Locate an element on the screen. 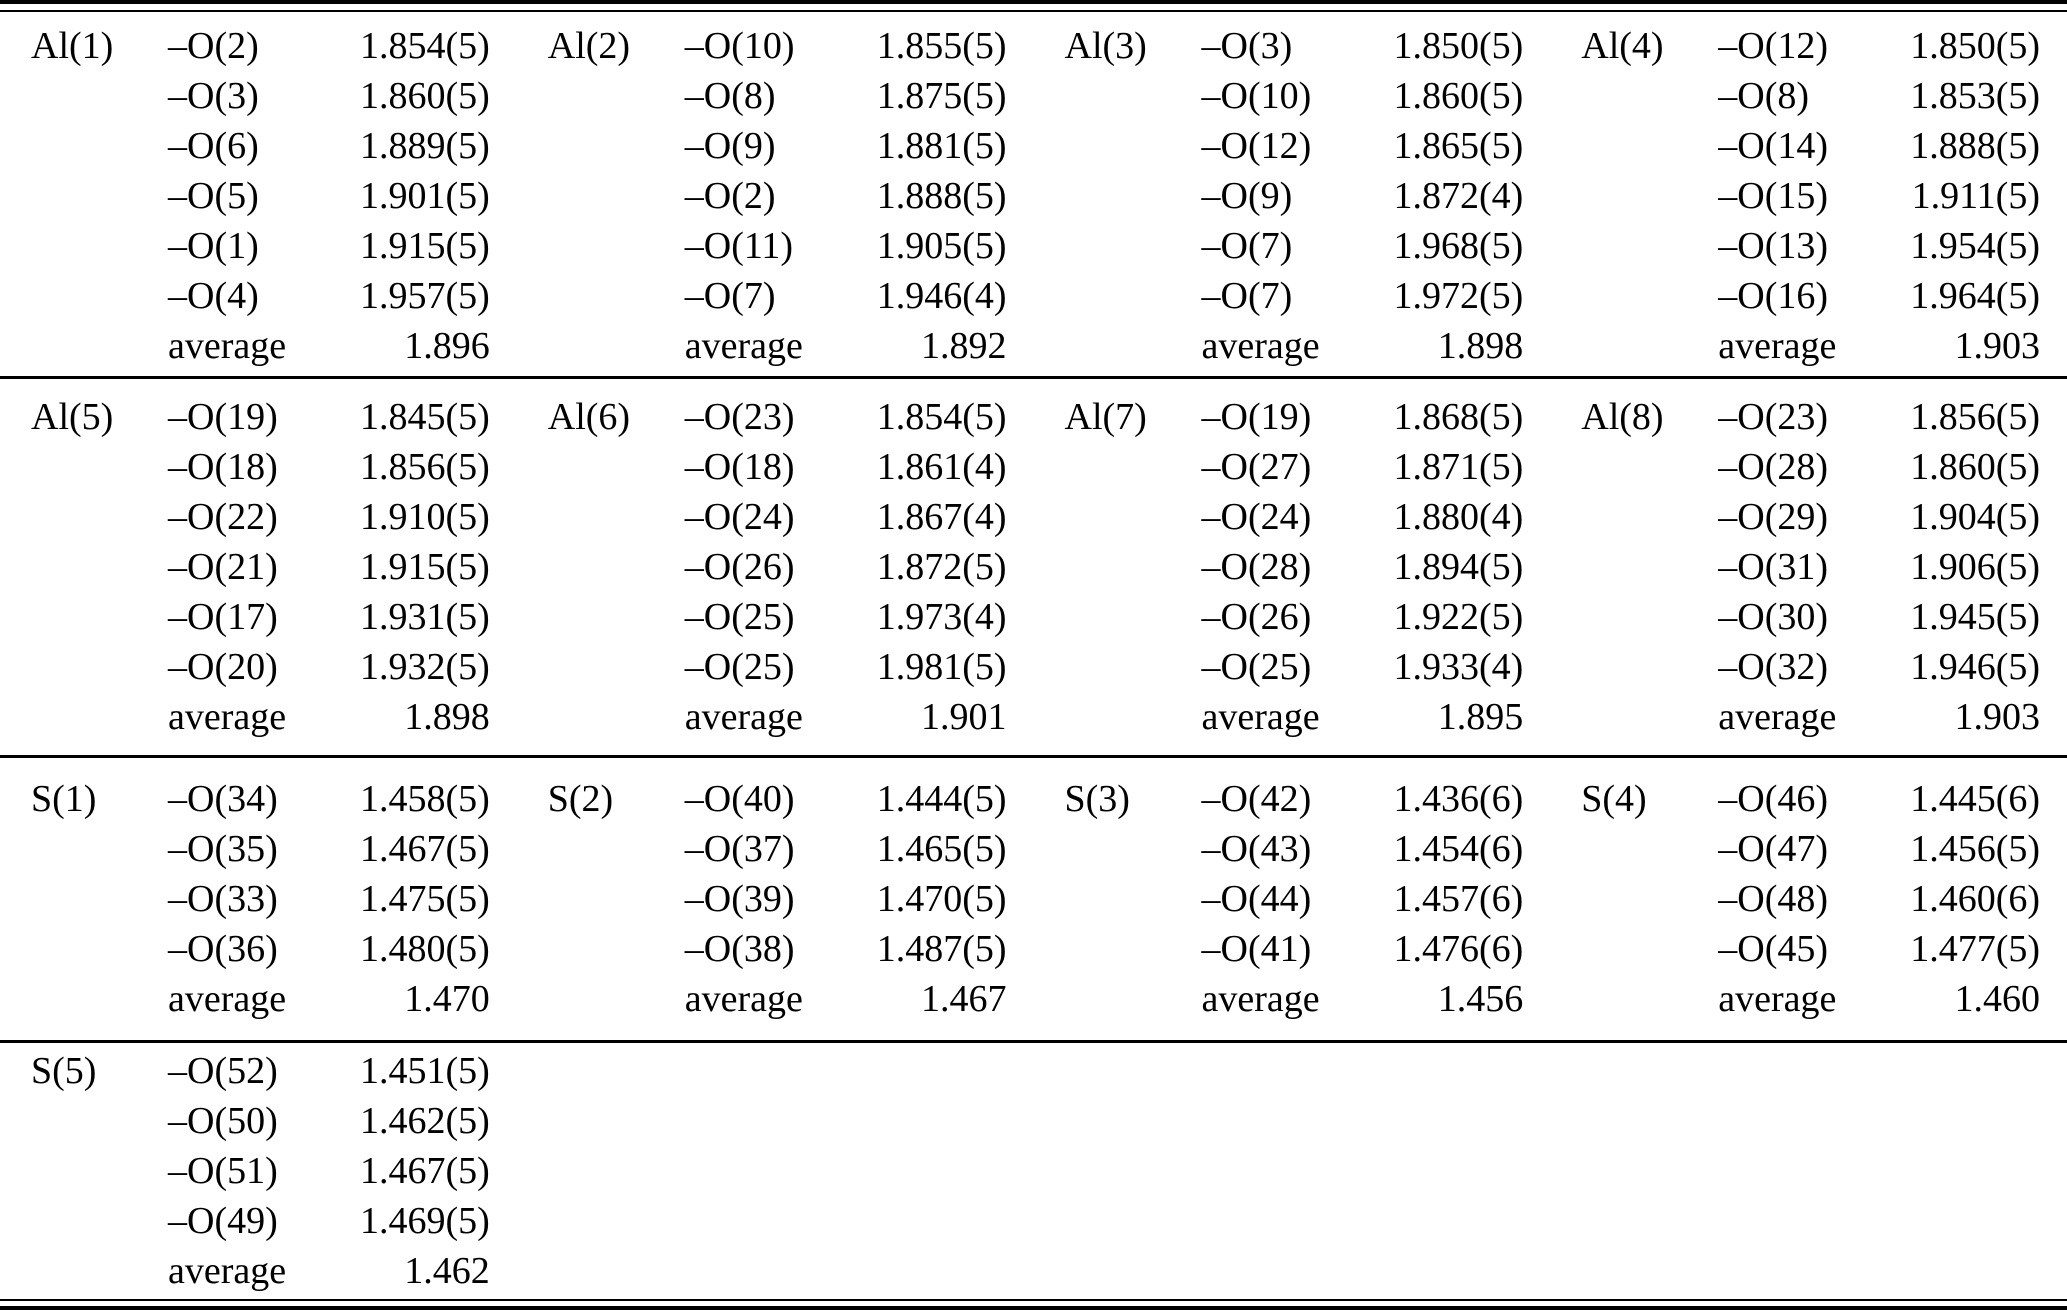 This screenshot has width=2067, height=1311. average-value: 1.462 is located at coordinates (447, 1271).